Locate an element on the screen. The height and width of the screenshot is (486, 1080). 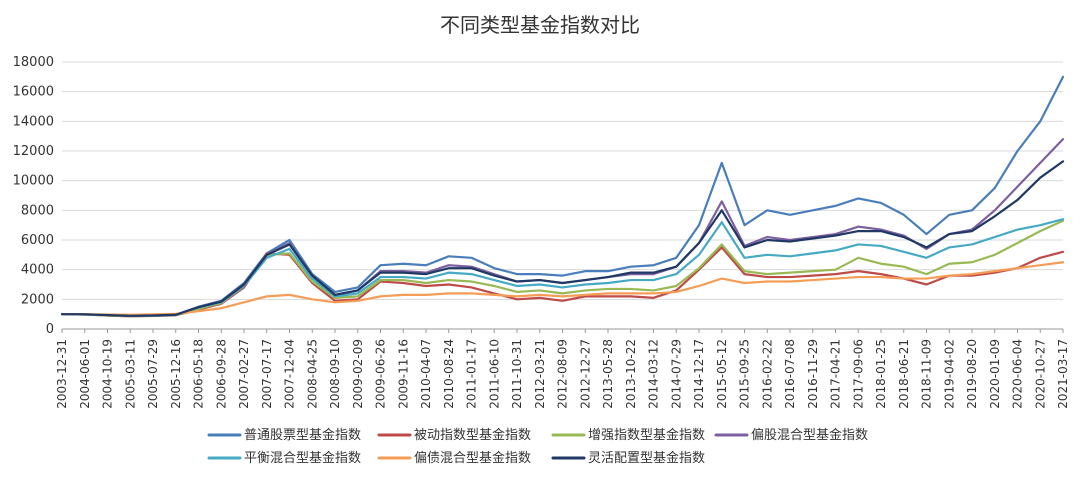
legend-label: 增强指数型基金指数 is located at coordinates (646, 435).